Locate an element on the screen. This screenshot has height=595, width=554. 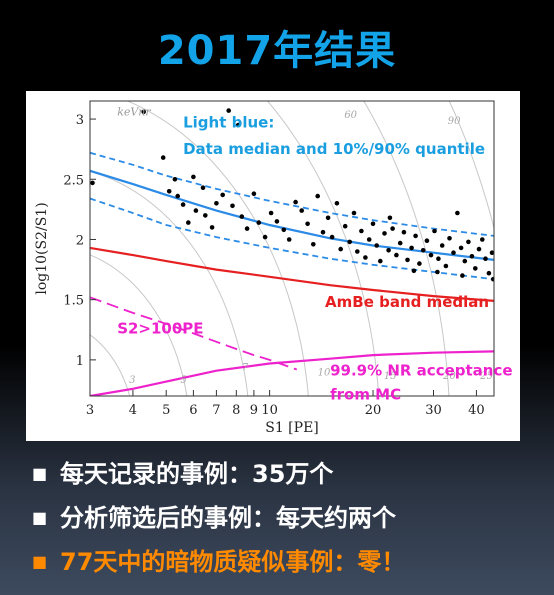
y-tick-label: 2 is located at coordinates (80, 240).